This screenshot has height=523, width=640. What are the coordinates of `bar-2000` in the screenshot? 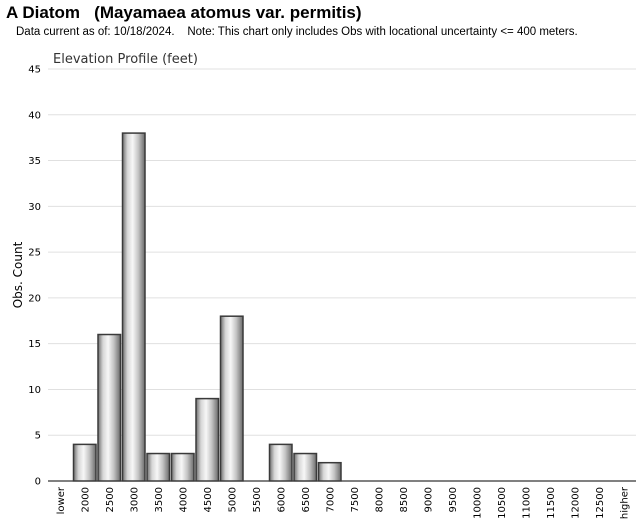 It's located at (84, 462).